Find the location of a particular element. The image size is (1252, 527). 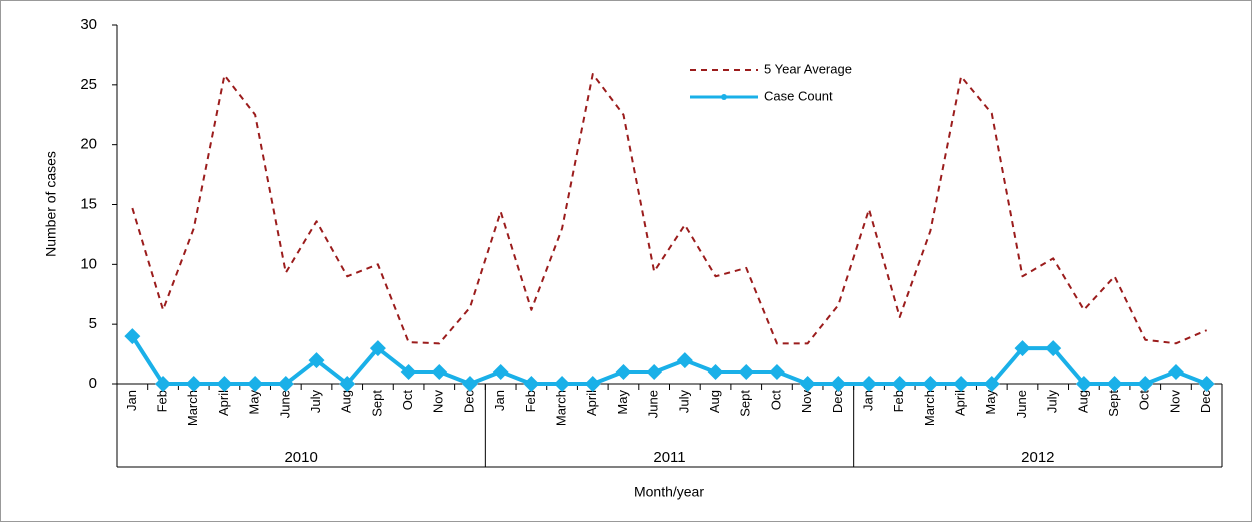

group-label: 2011 is located at coordinates (669, 457).